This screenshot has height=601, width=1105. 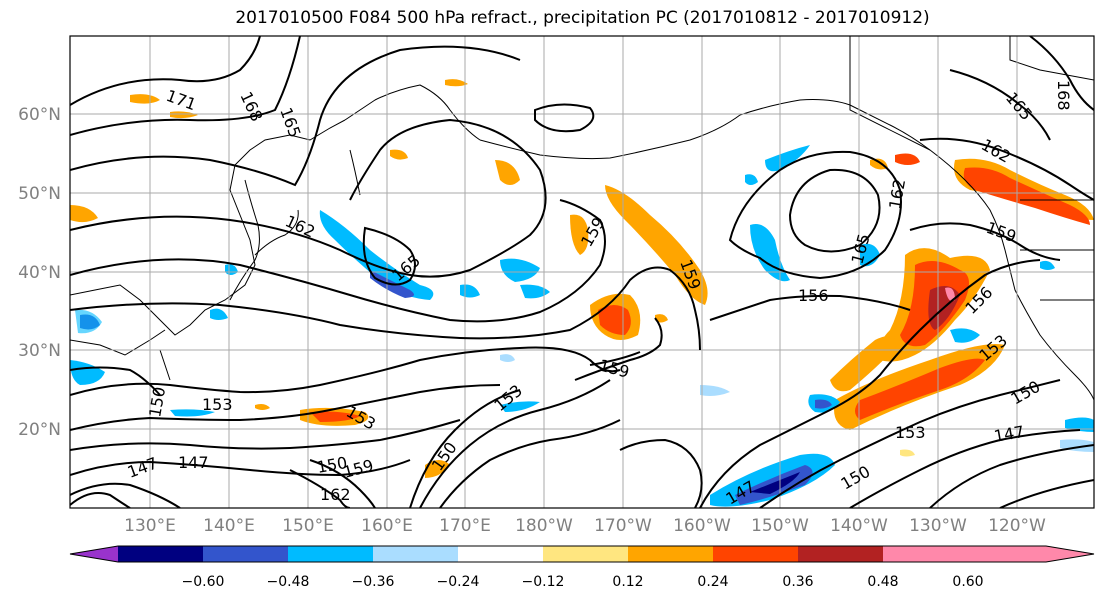 I want to click on latitude-labels: 60°N 50°N 40°N 30°N 20°N, so click(x=39, y=272).